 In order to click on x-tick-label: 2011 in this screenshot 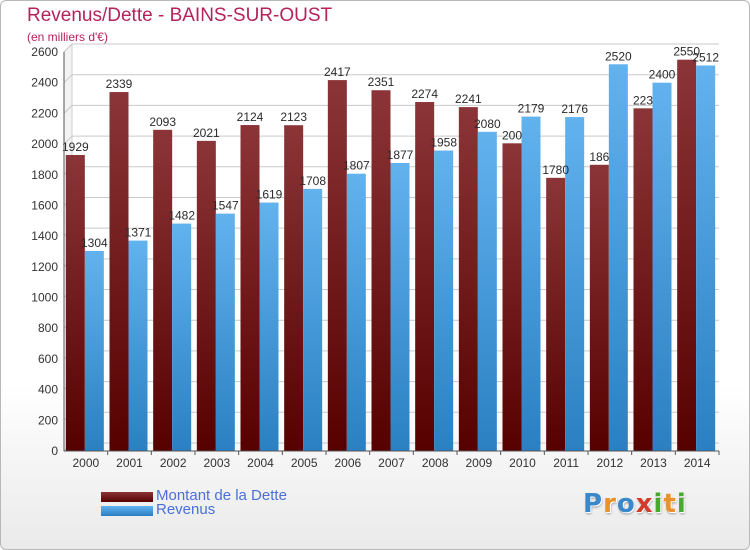, I will do `click(566, 463)`.